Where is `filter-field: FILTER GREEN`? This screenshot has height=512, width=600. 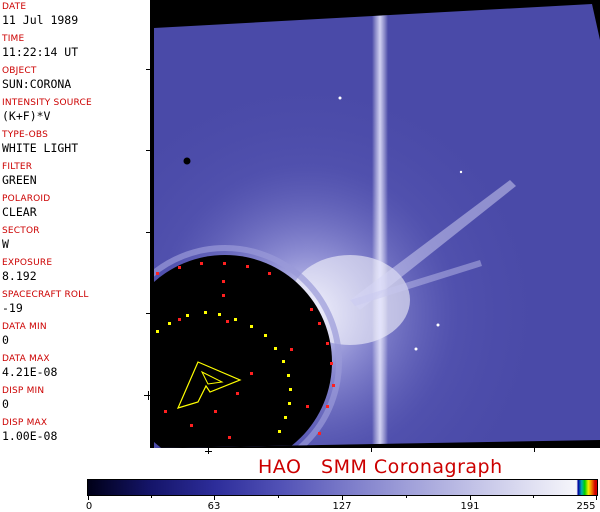 filter-field: FILTER GREEN is located at coordinates (19, 174).